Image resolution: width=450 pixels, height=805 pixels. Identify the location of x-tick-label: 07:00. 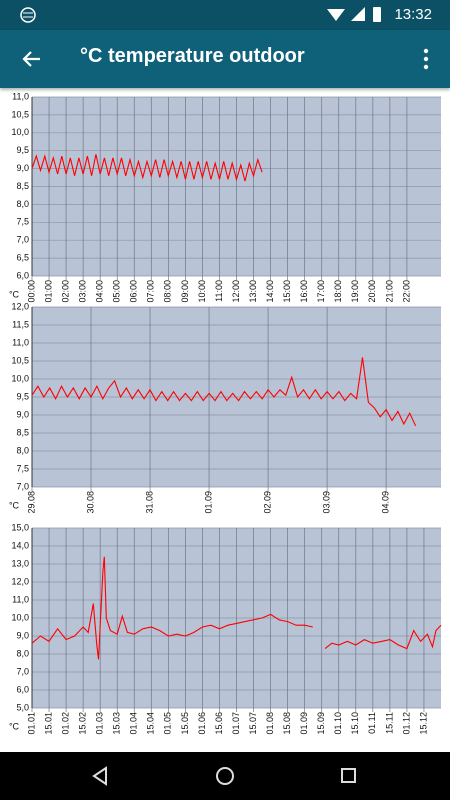
(151, 291).